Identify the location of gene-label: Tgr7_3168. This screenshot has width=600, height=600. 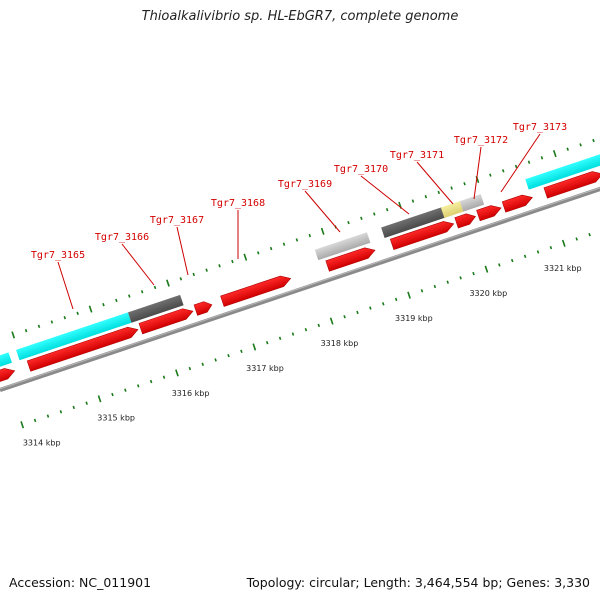
(238, 203).